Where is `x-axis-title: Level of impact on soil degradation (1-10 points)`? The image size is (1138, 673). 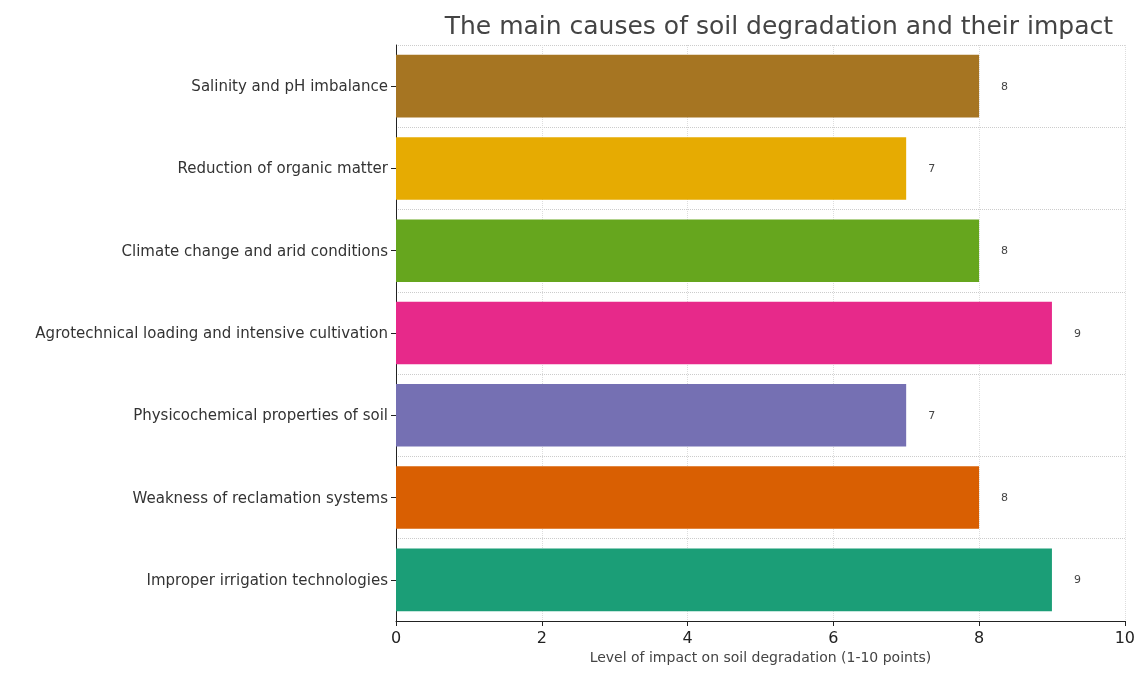 x-axis-title: Level of impact on soil degradation (1-10 points) is located at coordinates (760, 656).